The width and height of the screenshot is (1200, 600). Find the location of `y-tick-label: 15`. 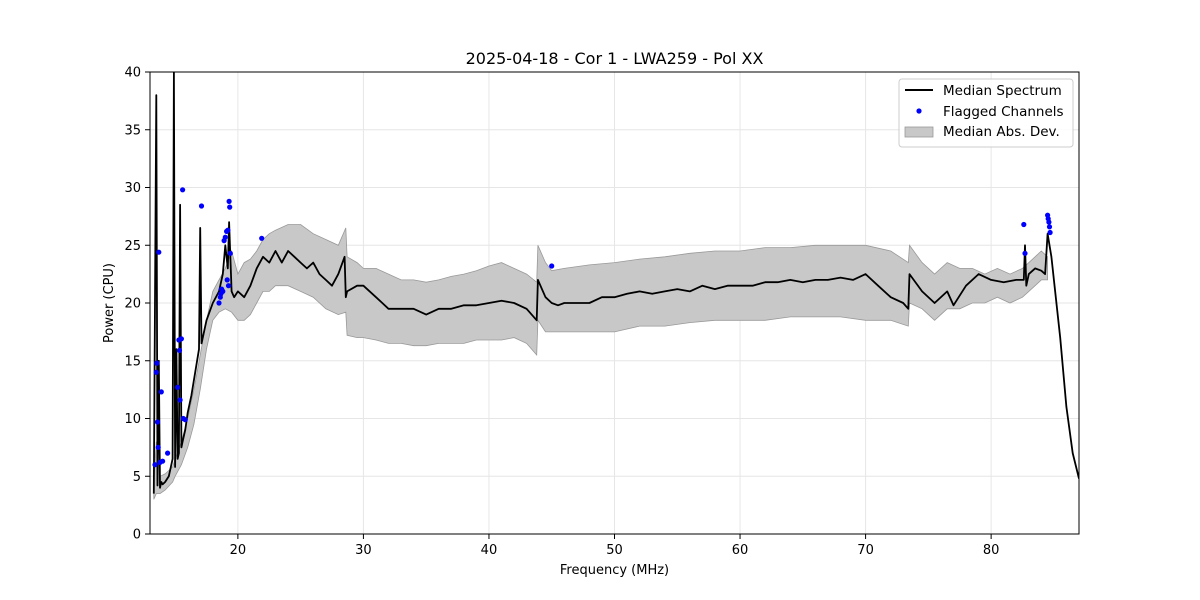

y-tick-label: 15 is located at coordinates (132, 361).